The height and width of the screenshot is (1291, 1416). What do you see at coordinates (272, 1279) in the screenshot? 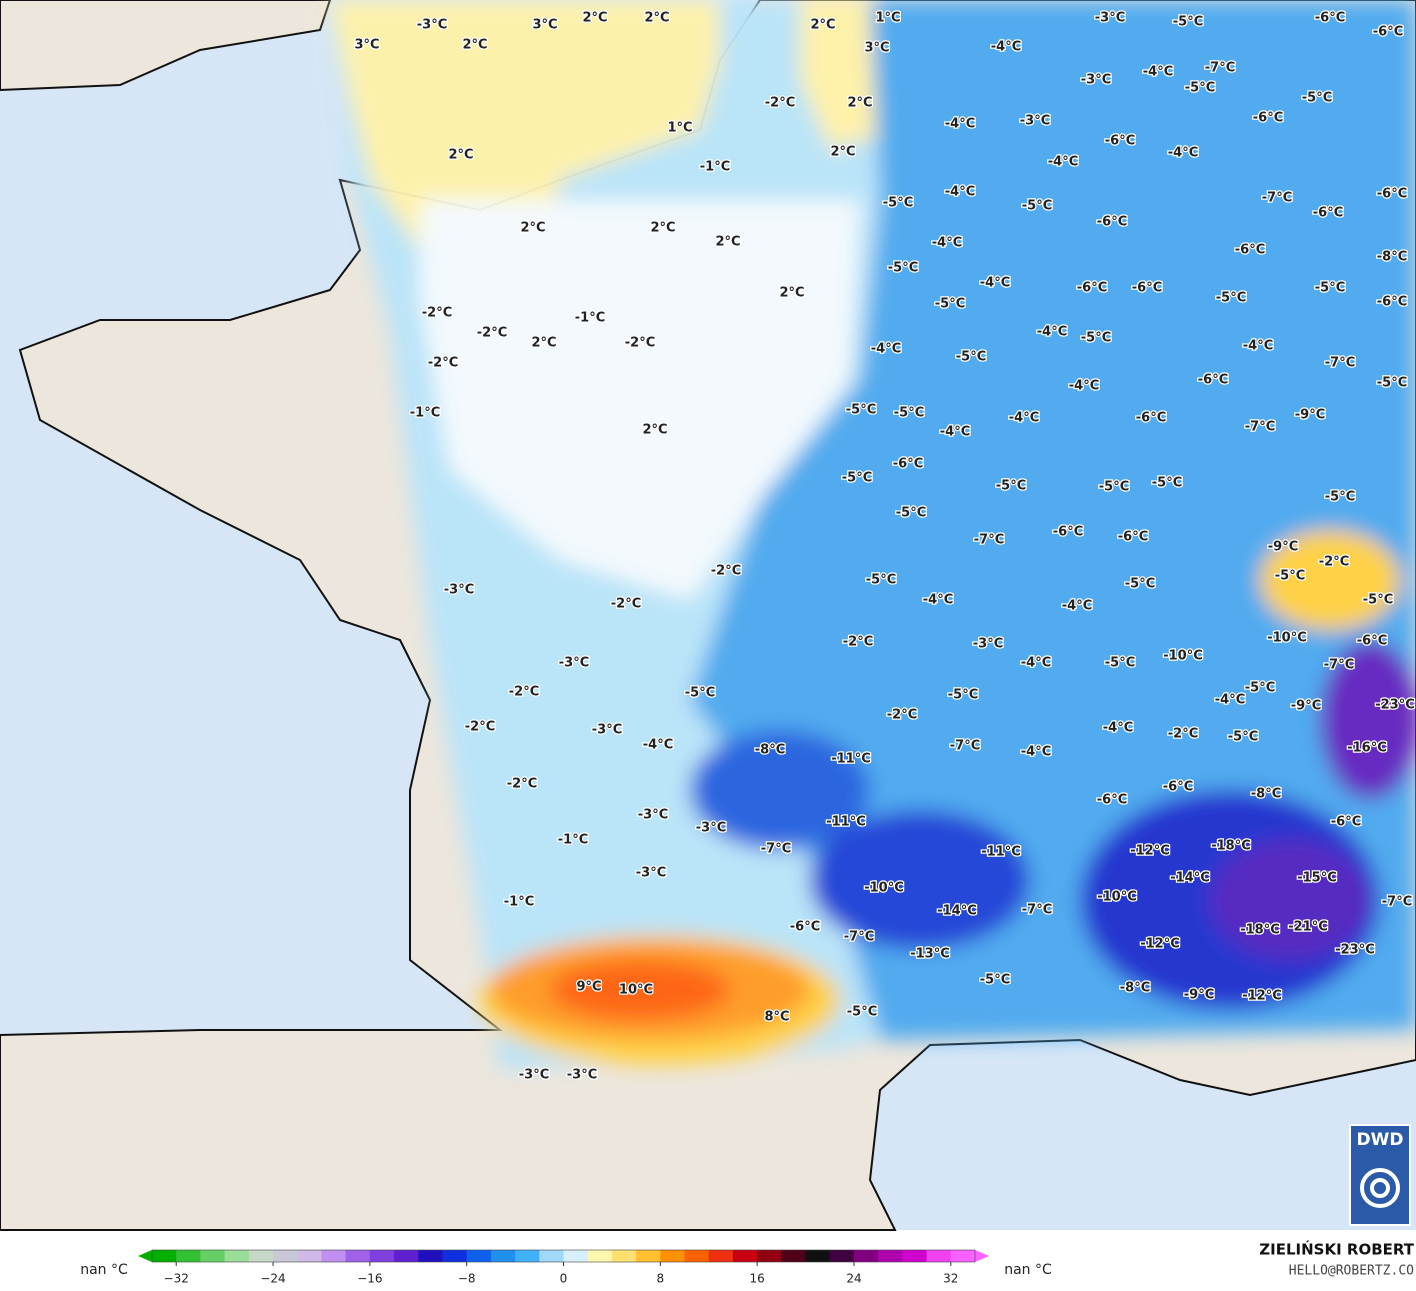
I see `colorbar-tick-label: −24` at bounding box center [272, 1279].